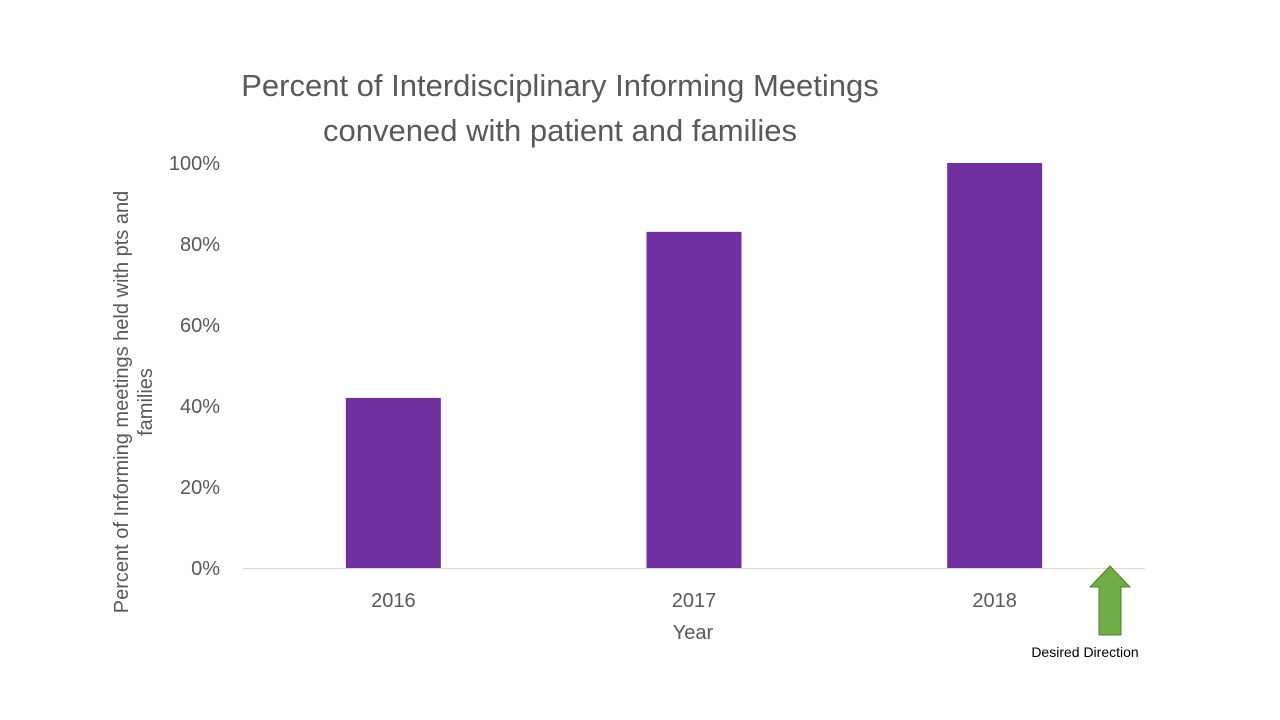 The image size is (1280, 720). Describe the element at coordinates (200, 407) in the screenshot. I see `y-tick-label: 40%` at that location.